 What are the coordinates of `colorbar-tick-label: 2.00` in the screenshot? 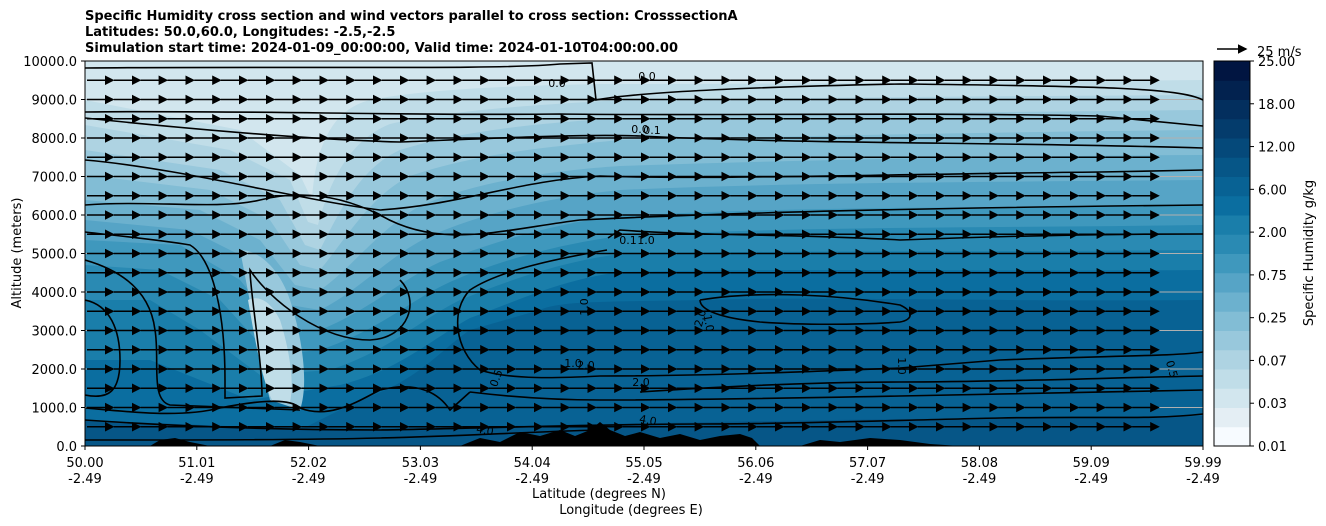 It's located at (1272, 233).